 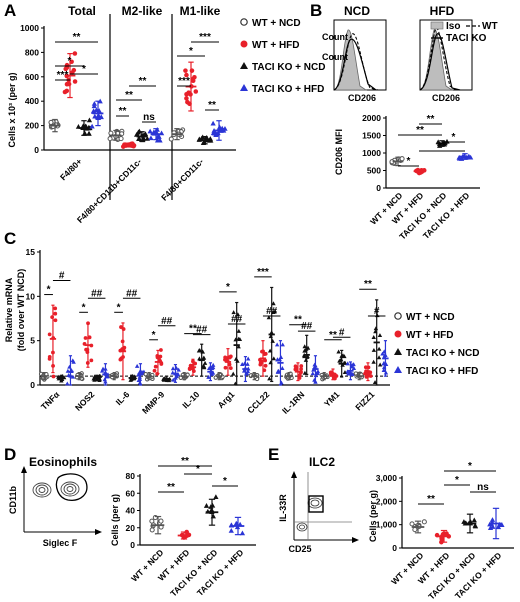 What do you see at coordinates (394, 548) in the screenshot?
I see `panel-e-ytick-label: 0` at bounding box center [394, 548].